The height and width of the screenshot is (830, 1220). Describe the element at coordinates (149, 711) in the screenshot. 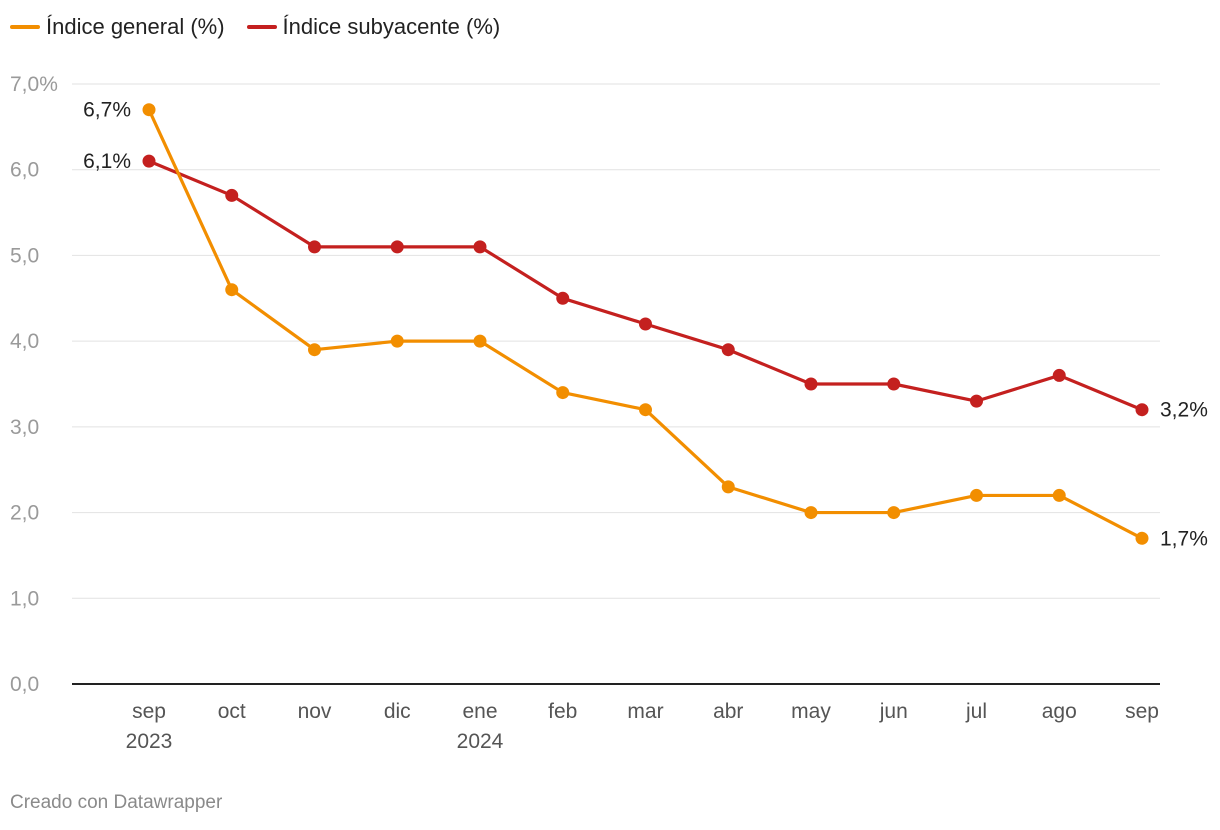

I see `x-tick-label-0: sep` at that location.